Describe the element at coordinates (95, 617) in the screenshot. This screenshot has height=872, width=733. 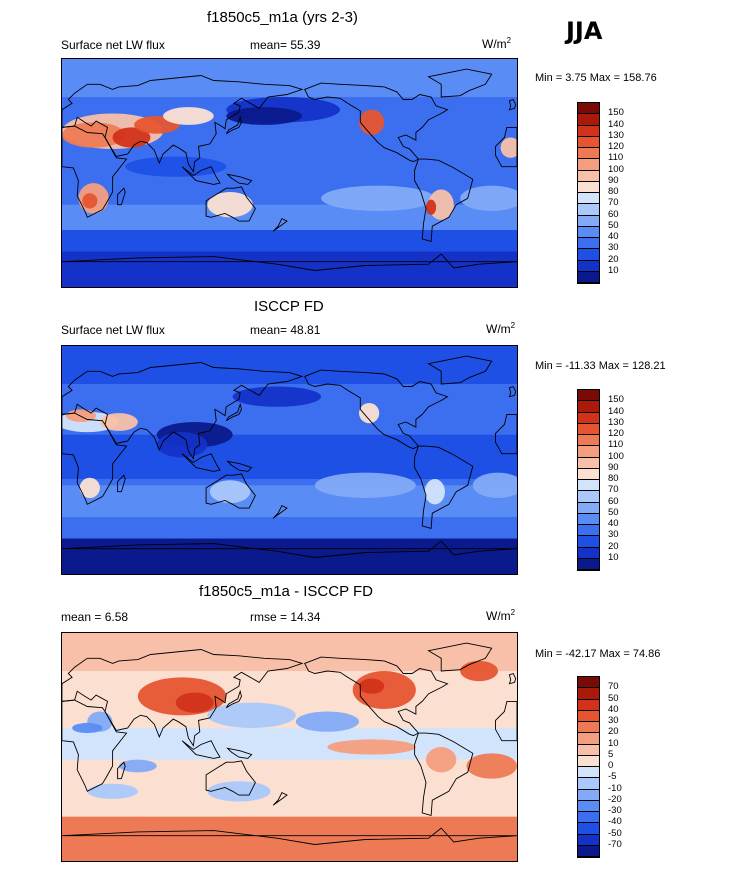
I see `panel3-mean: mean = 6.58` at that location.